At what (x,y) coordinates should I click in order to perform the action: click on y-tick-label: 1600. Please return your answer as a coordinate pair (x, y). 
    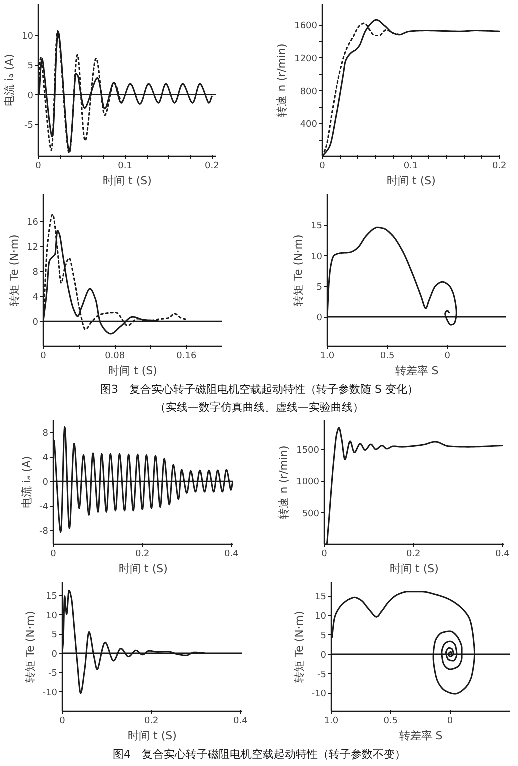
    Looking at the image, I should click on (306, 27).